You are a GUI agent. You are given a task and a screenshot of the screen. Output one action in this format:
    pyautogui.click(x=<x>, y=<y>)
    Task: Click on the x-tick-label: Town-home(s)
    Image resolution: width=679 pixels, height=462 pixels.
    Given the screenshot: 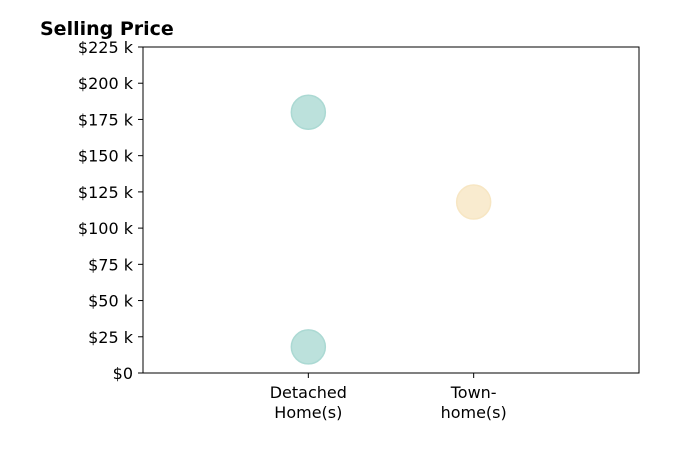 What is the action you would take?
    pyautogui.click(x=474, y=402)
    